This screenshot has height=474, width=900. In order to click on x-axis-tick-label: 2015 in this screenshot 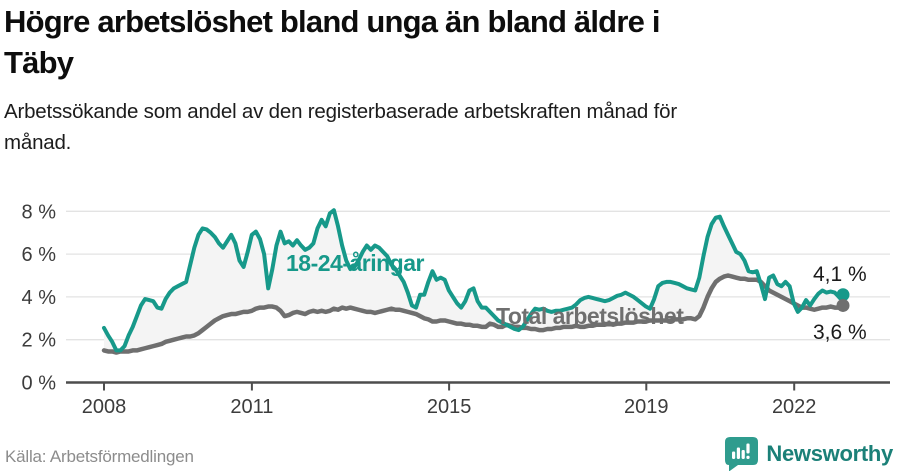, I will do `click(449, 407)`.